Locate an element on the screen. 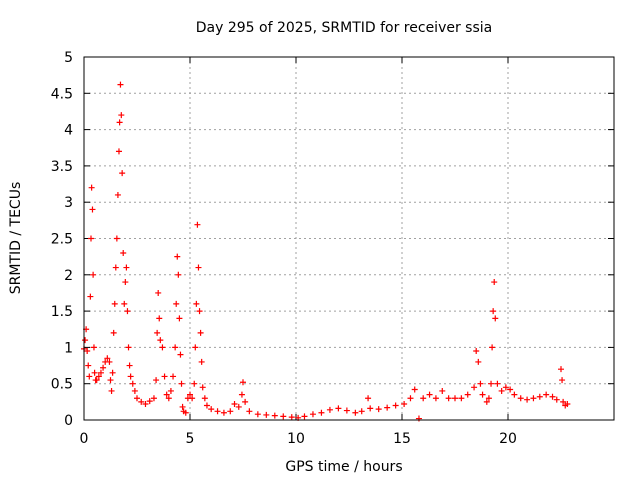 The width and height of the screenshot is (640, 480). y-tick-label: 2 is located at coordinates (68, 276).